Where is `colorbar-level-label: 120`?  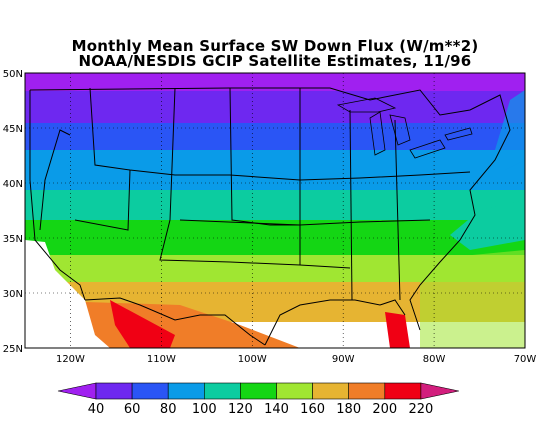
colorbar-level-label: 120 is located at coordinates (240, 409).